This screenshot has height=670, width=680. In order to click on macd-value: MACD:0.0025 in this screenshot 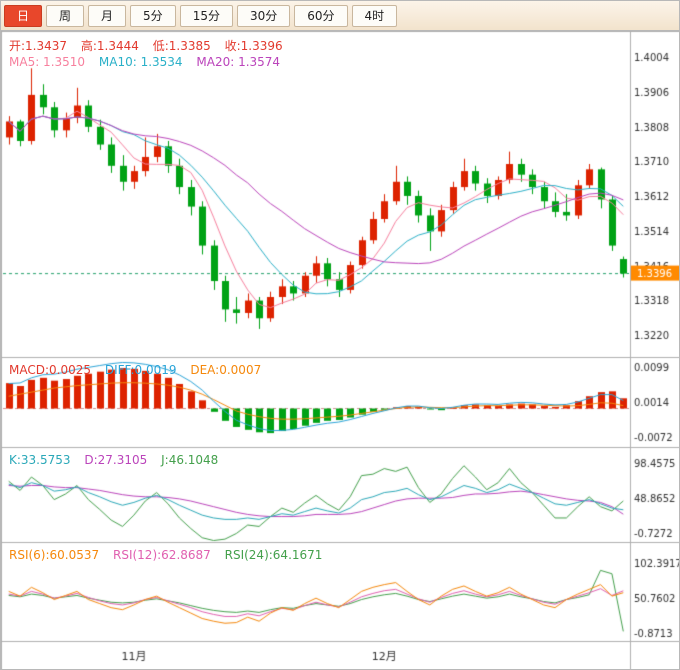, I will do `click(50, 370)`.